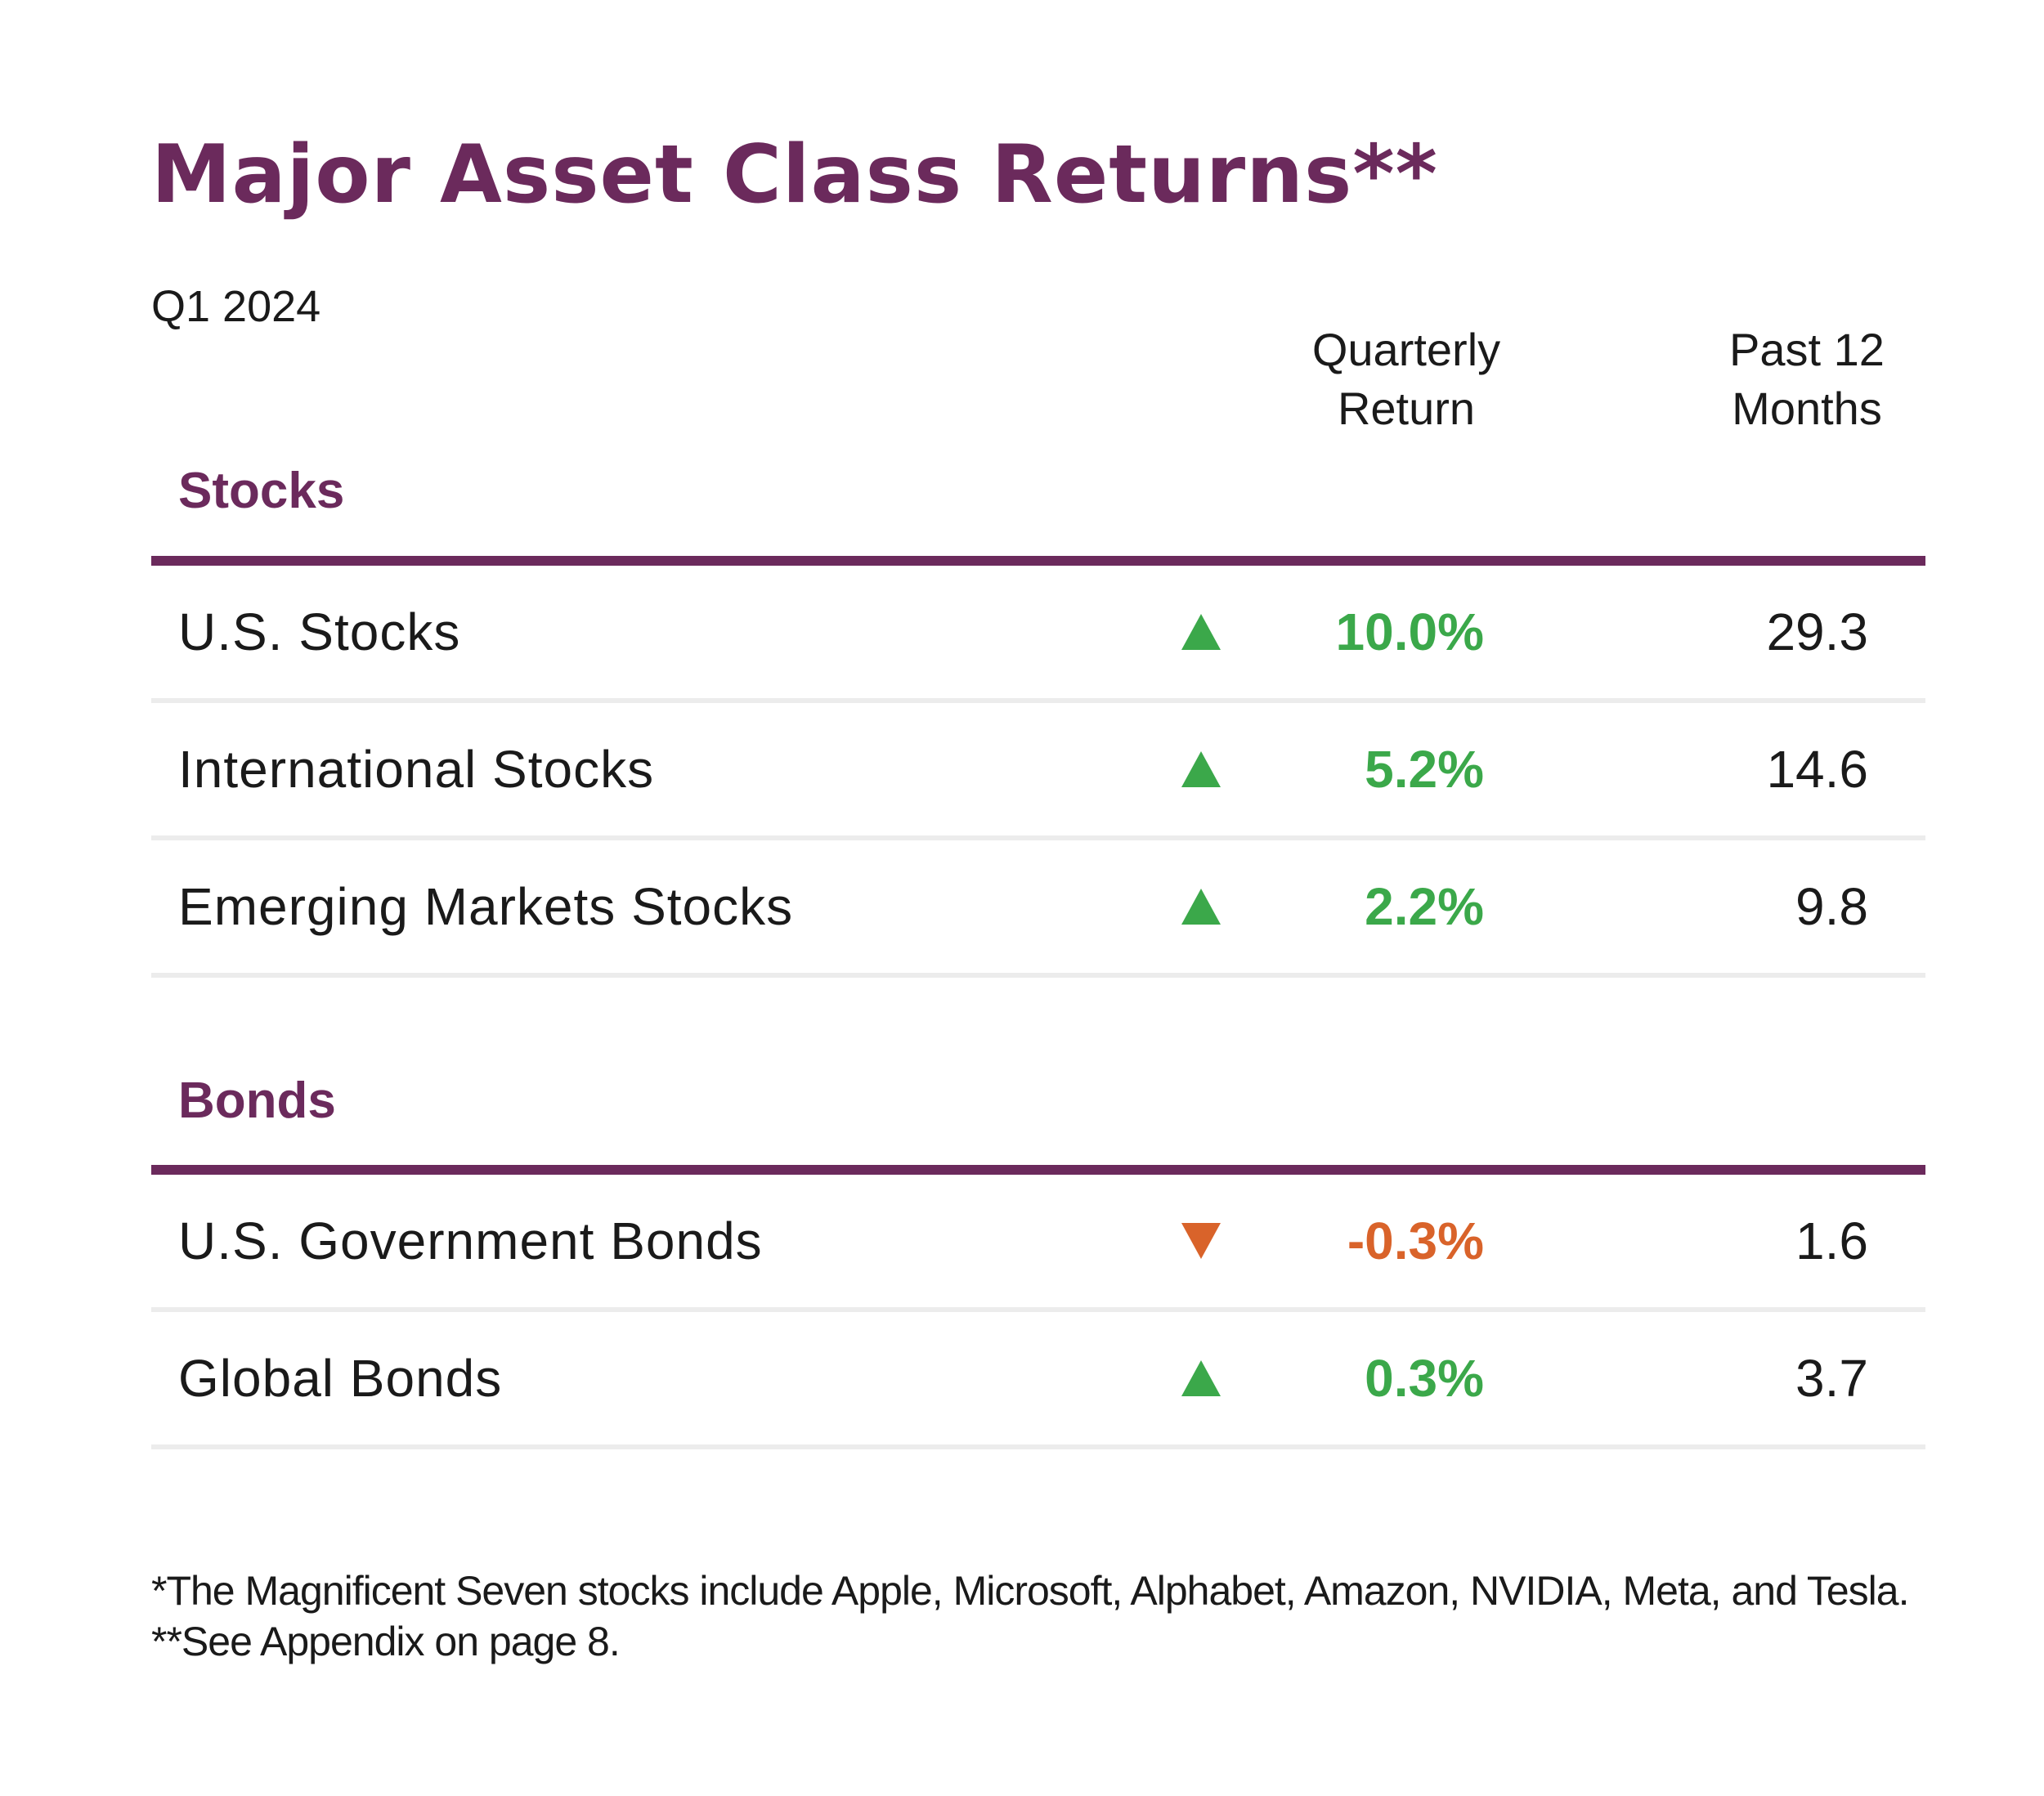  What do you see at coordinates (471, 1241) in the screenshot?
I see `asset-name: U.S. Government Bonds` at bounding box center [471, 1241].